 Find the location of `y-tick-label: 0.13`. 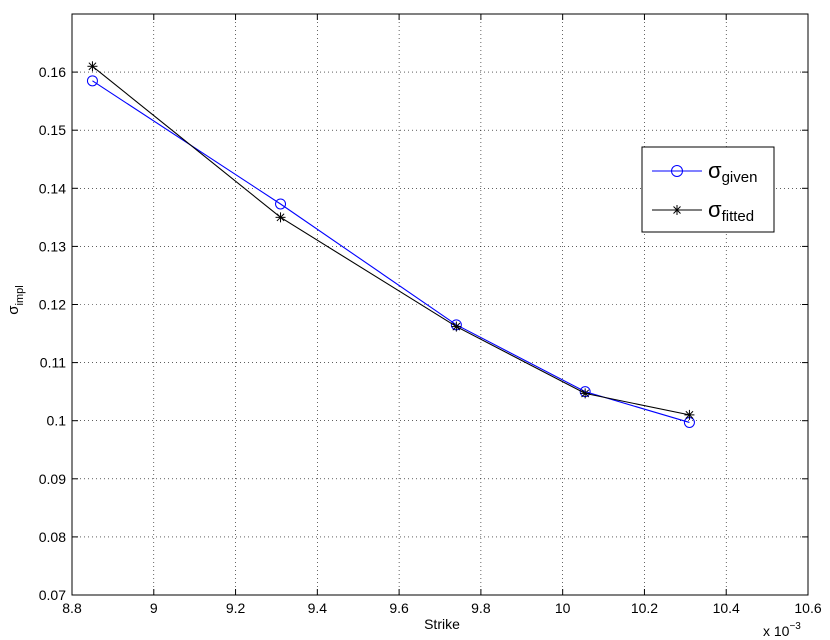

y-tick-label: 0.13 is located at coordinates (52, 246).